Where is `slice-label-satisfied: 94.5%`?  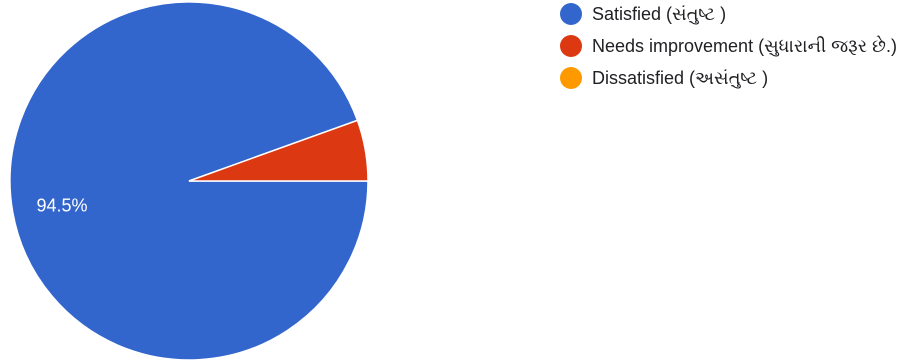
slice-label-satisfied: 94.5% is located at coordinates (61, 205).